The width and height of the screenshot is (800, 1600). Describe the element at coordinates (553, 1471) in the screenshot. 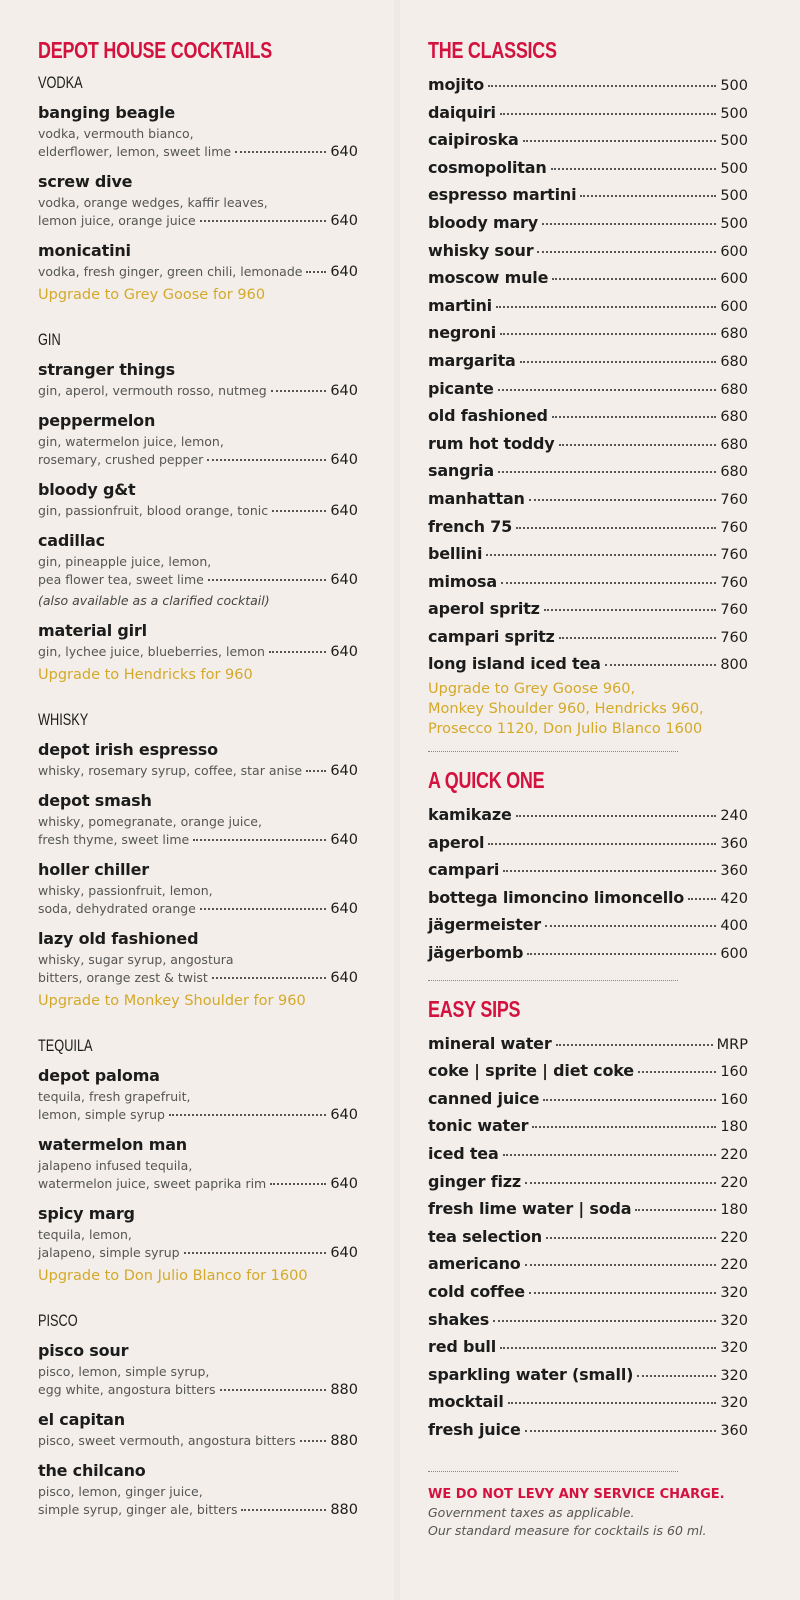

I see `footer-divider` at that location.